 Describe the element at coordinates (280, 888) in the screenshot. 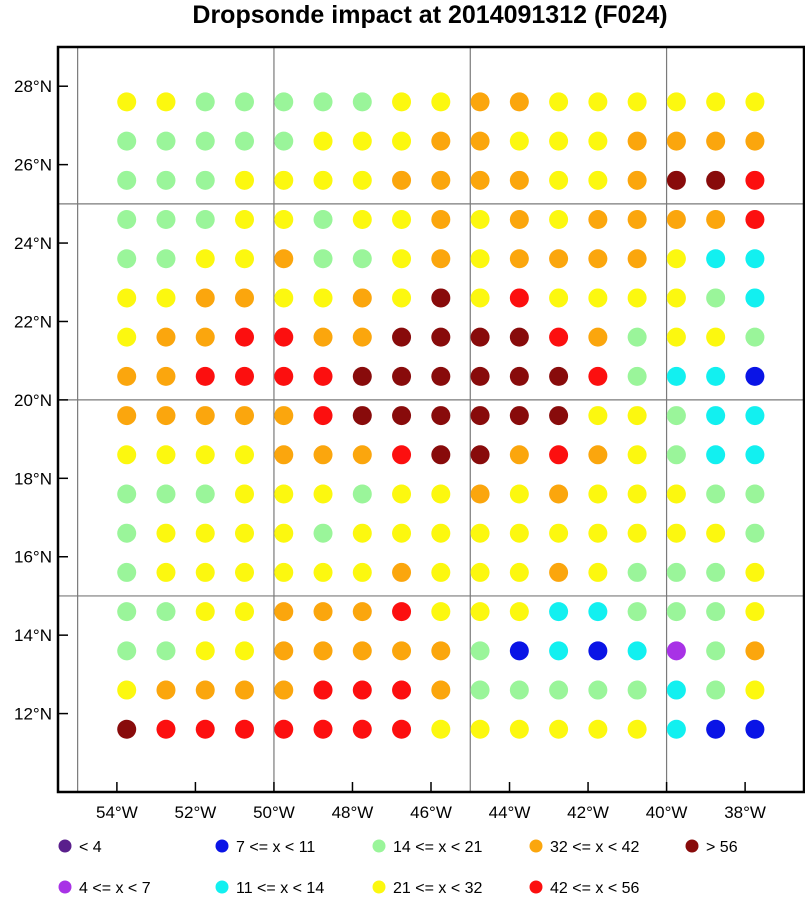

I see `legend-label: 11 <= x < 14` at that location.